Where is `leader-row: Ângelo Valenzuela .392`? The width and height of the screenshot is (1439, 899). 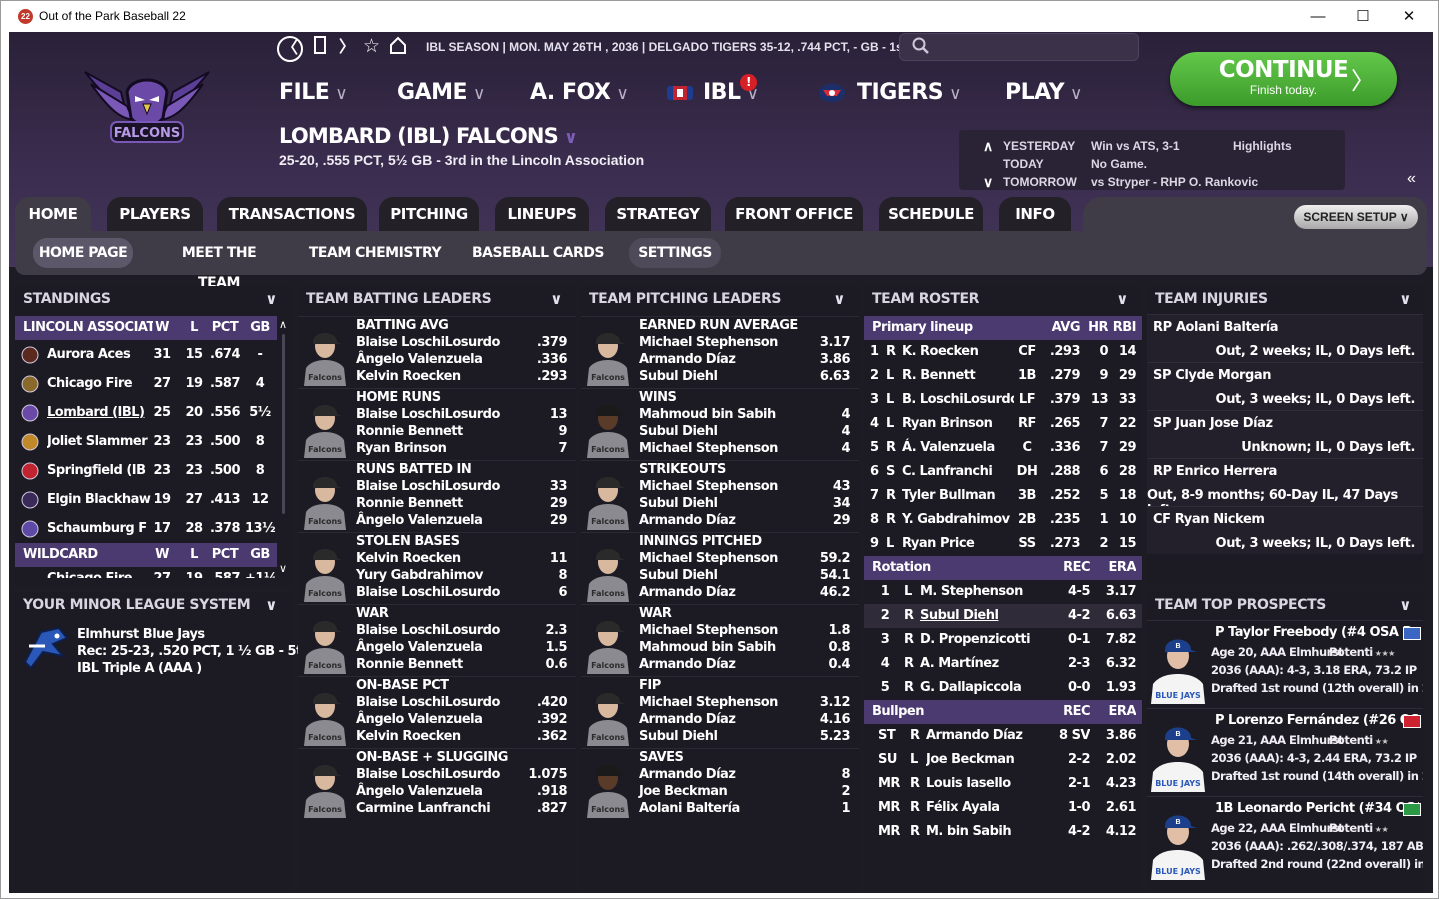 leader-row: Ângelo Valenzuela .392 is located at coordinates (463, 720).